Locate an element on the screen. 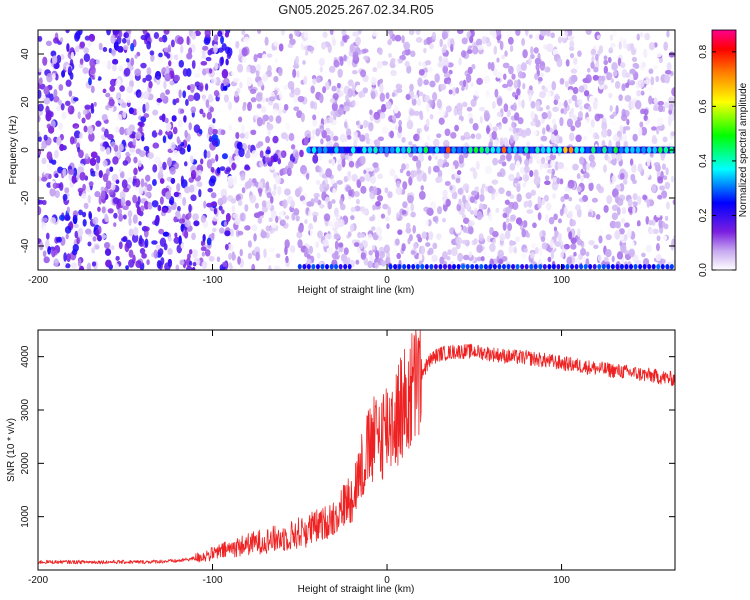 This screenshot has width=750, height=600. spectral-line-0hz is located at coordinates (490, 150).